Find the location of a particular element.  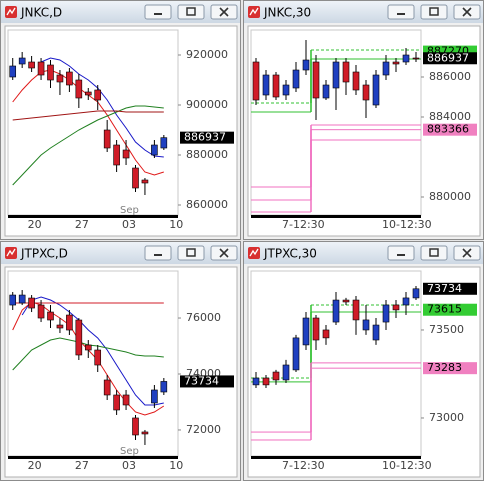

window-title: JTPXC,D is located at coordinates (44, 254).